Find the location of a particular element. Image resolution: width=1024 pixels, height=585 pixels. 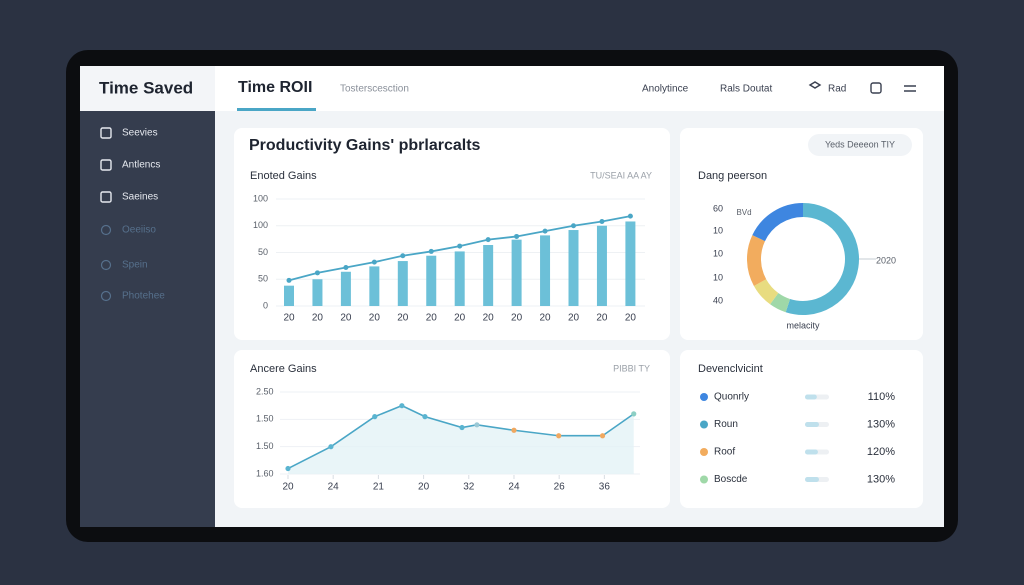

card-title: Devenclvicint is located at coordinates (730, 369).